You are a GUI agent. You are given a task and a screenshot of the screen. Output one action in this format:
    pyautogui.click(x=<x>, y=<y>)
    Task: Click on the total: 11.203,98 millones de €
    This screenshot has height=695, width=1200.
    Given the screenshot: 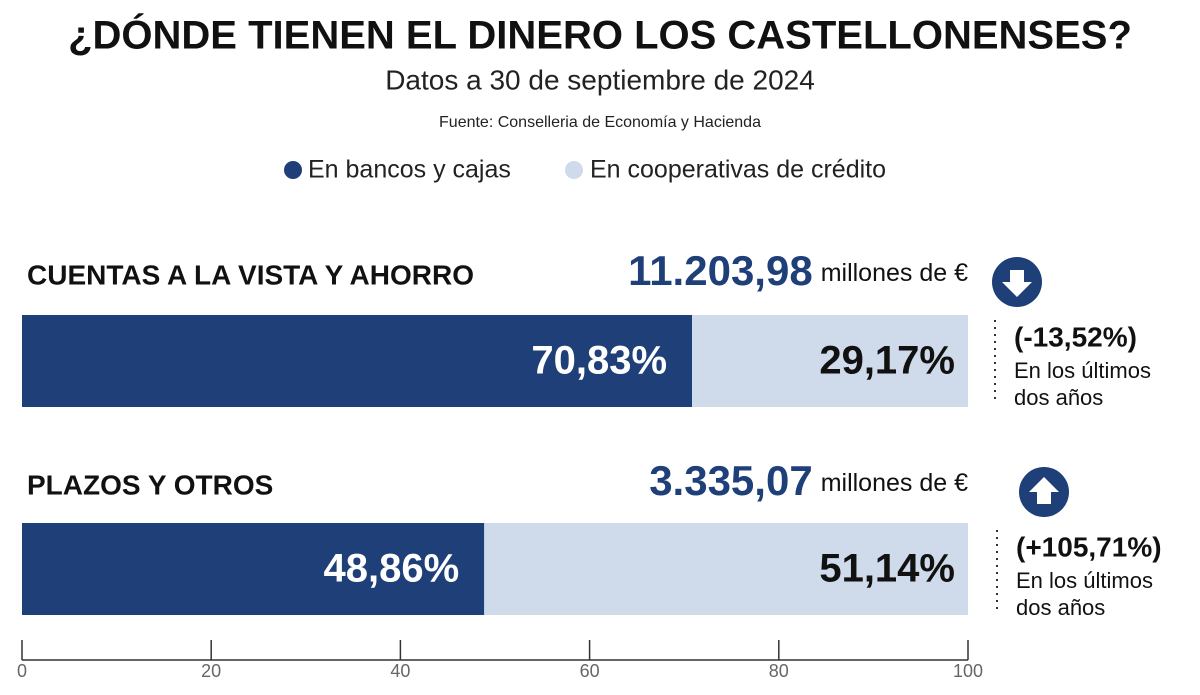 What is the action you would take?
    pyautogui.click(x=798, y=270)
    